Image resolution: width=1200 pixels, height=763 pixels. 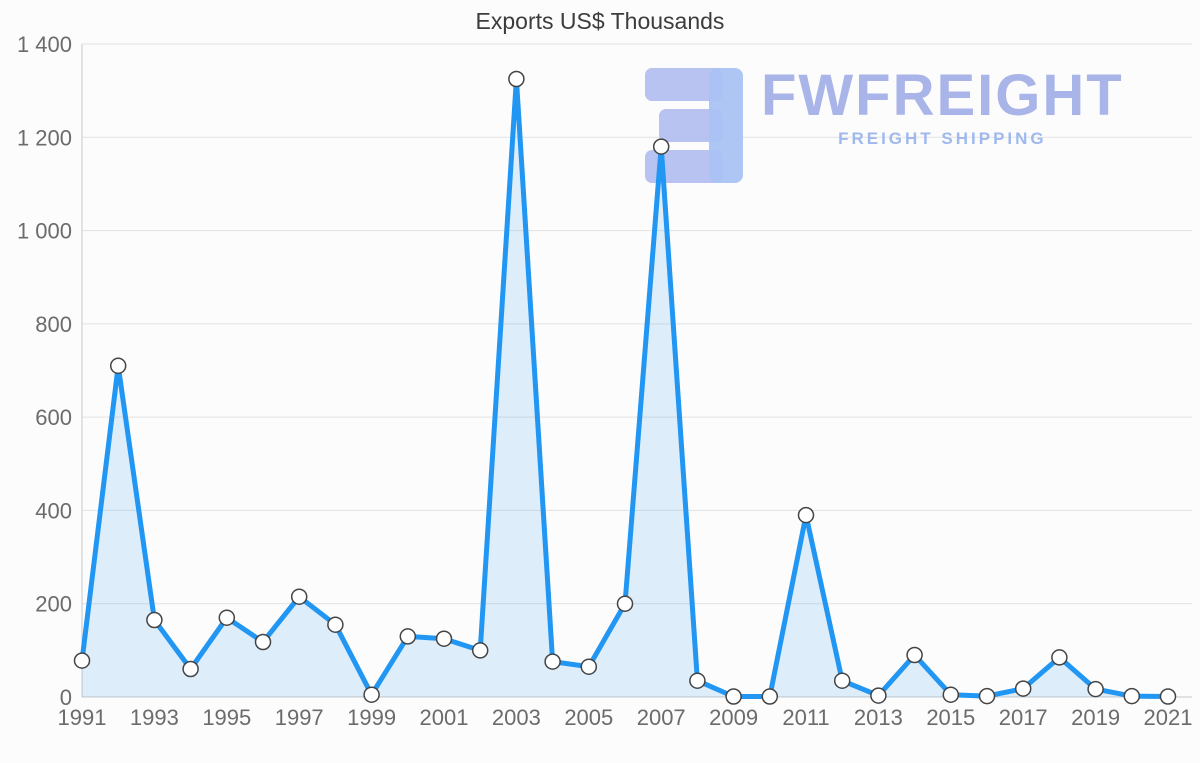 What do you see at coordinates (154, 717) in the screenshot?
I see `x-tick-label: 1993` at bounding box center [154, 717].